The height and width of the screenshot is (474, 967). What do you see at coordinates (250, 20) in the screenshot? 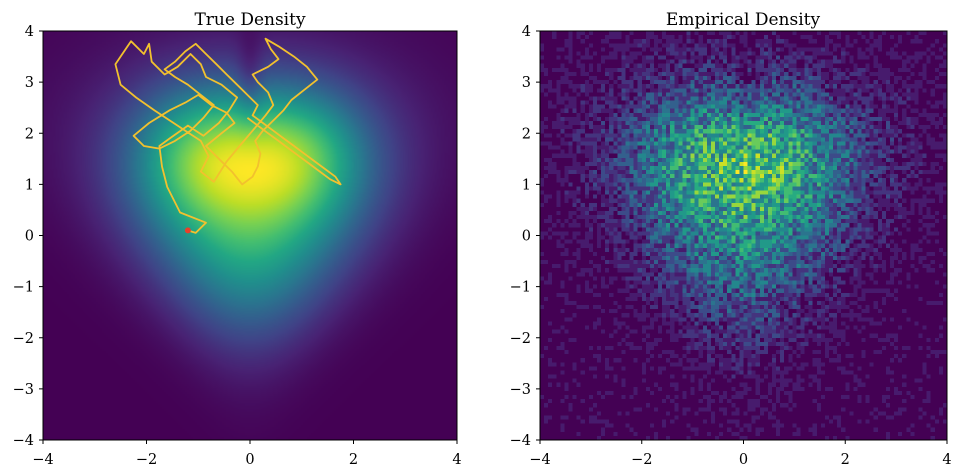
I see `true-density-title: True Density` at bounding box center [250, 20].